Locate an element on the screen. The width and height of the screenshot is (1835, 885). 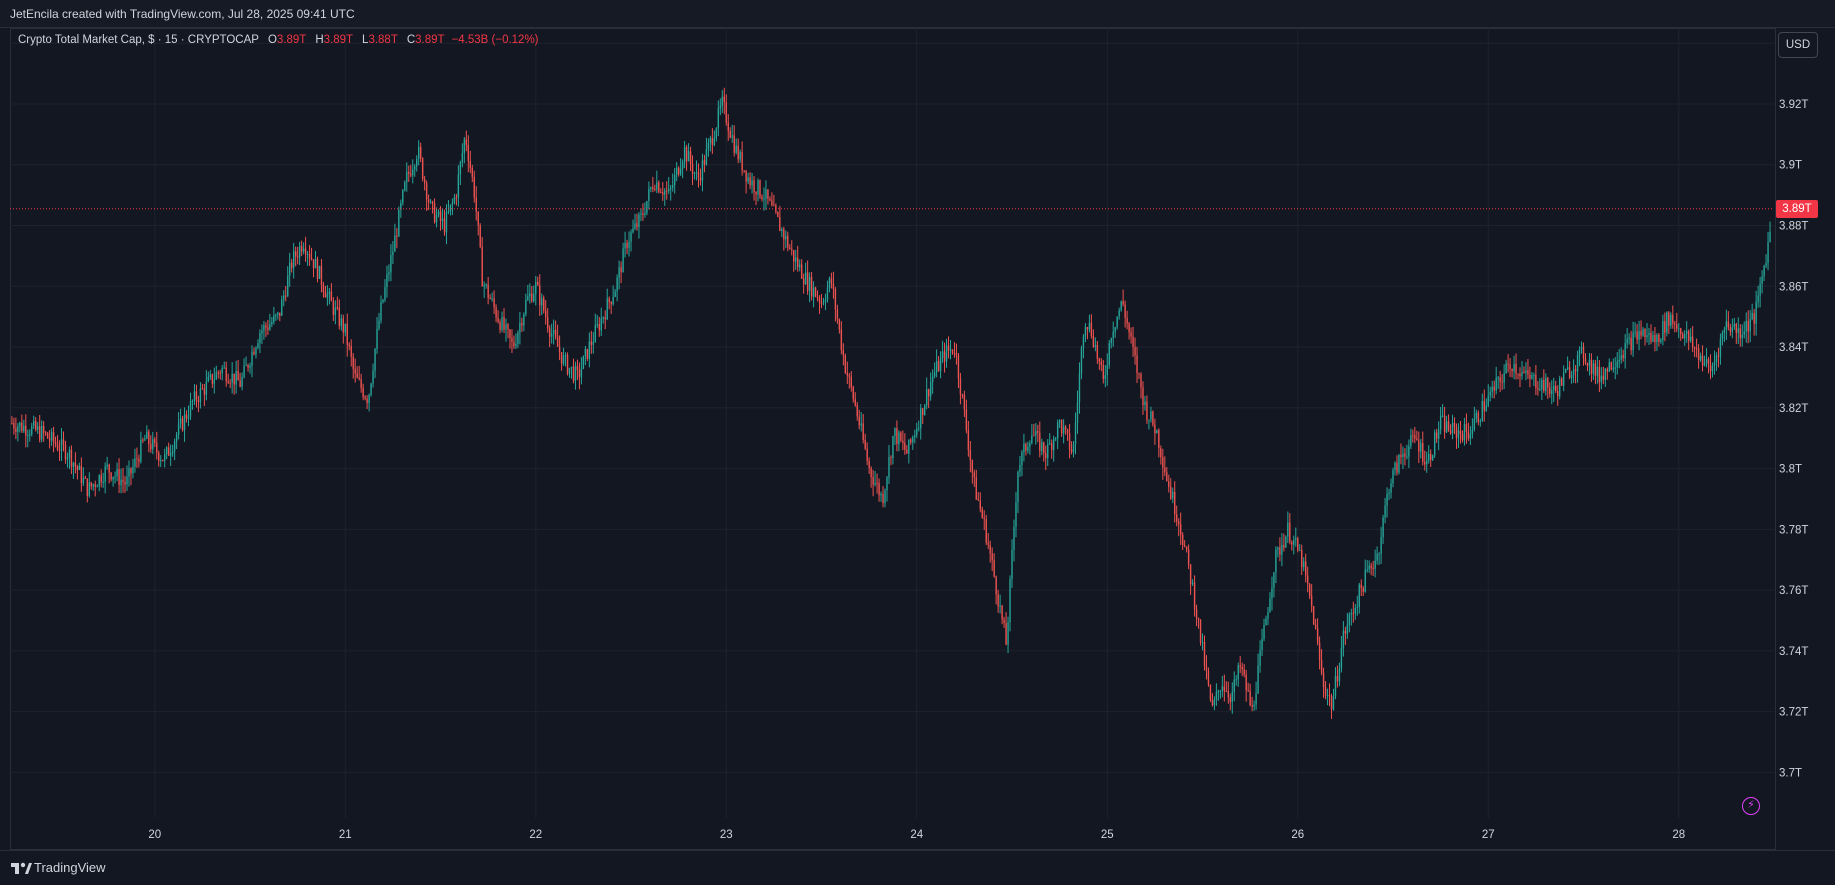
tradingview-brand: TradingView is located at coordinates (70, 867).